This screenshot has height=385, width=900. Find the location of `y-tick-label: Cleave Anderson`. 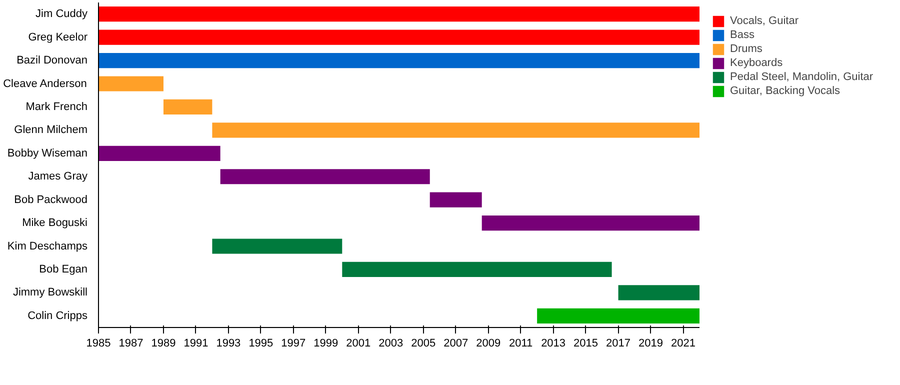

y-tick-label: Cleave Anderson is located at coordinates (45, 84).